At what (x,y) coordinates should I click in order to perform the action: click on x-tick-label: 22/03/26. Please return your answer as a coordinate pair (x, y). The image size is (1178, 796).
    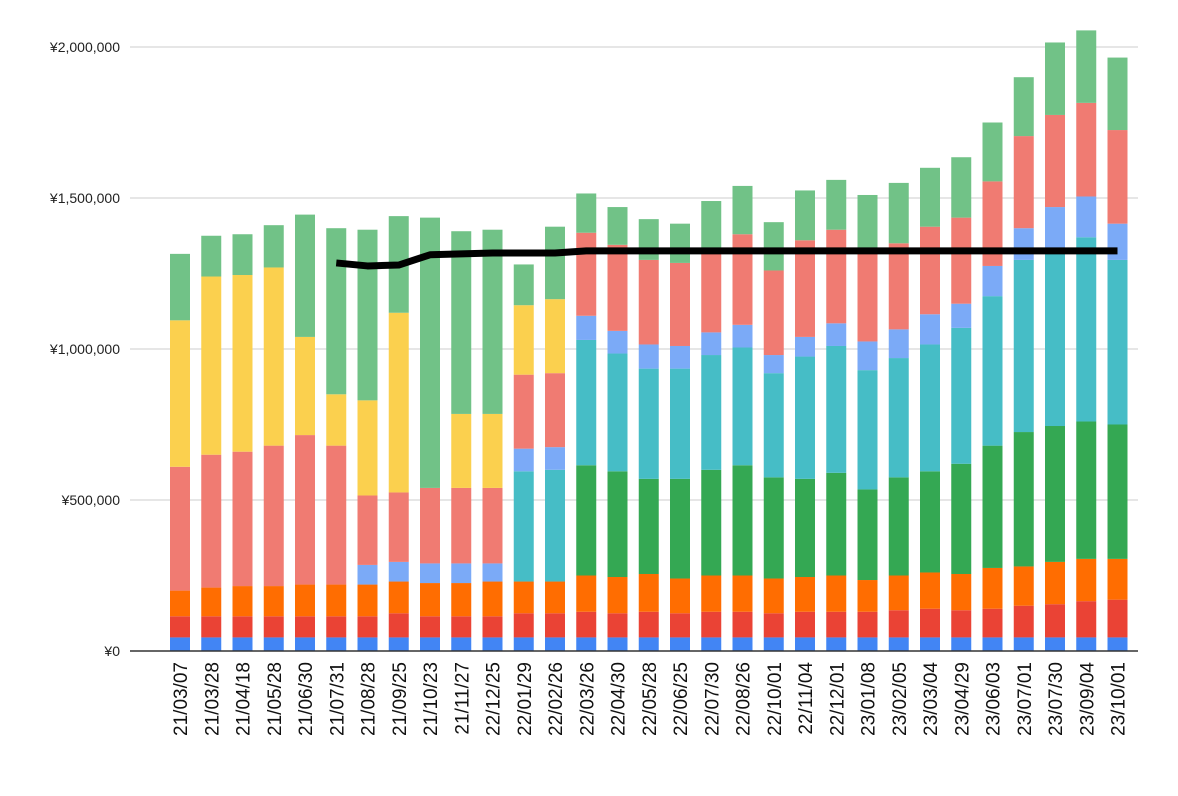
    Looking at the image, I should click on (587, 699).